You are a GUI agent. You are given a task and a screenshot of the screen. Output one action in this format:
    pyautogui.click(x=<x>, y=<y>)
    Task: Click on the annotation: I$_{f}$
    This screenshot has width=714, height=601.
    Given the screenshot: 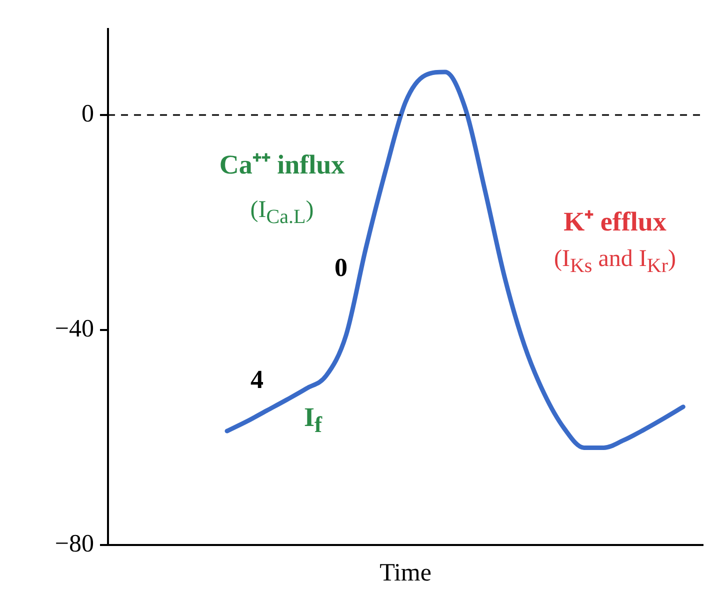 What is the action you would take?
    pyautogui.click(x=313, y=420)
    